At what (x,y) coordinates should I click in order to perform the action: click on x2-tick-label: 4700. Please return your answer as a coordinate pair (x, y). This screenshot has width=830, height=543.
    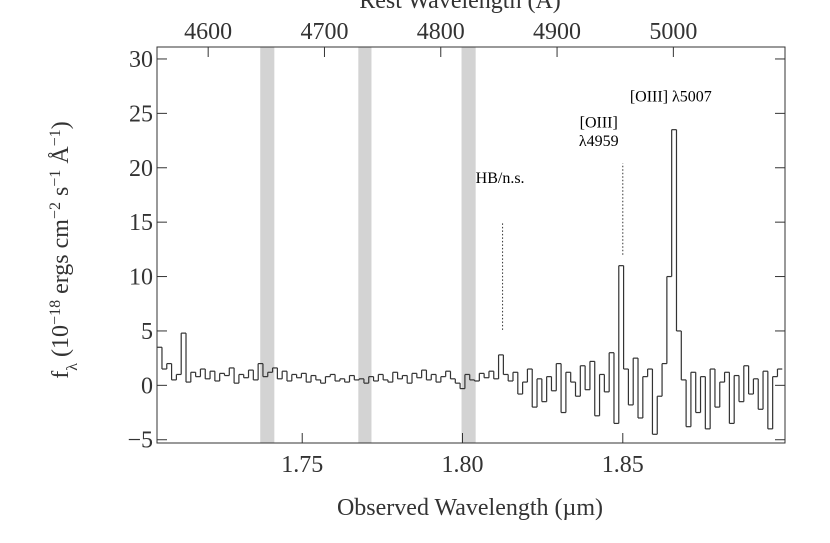
    Looking at the image, I should click on (324, 32).